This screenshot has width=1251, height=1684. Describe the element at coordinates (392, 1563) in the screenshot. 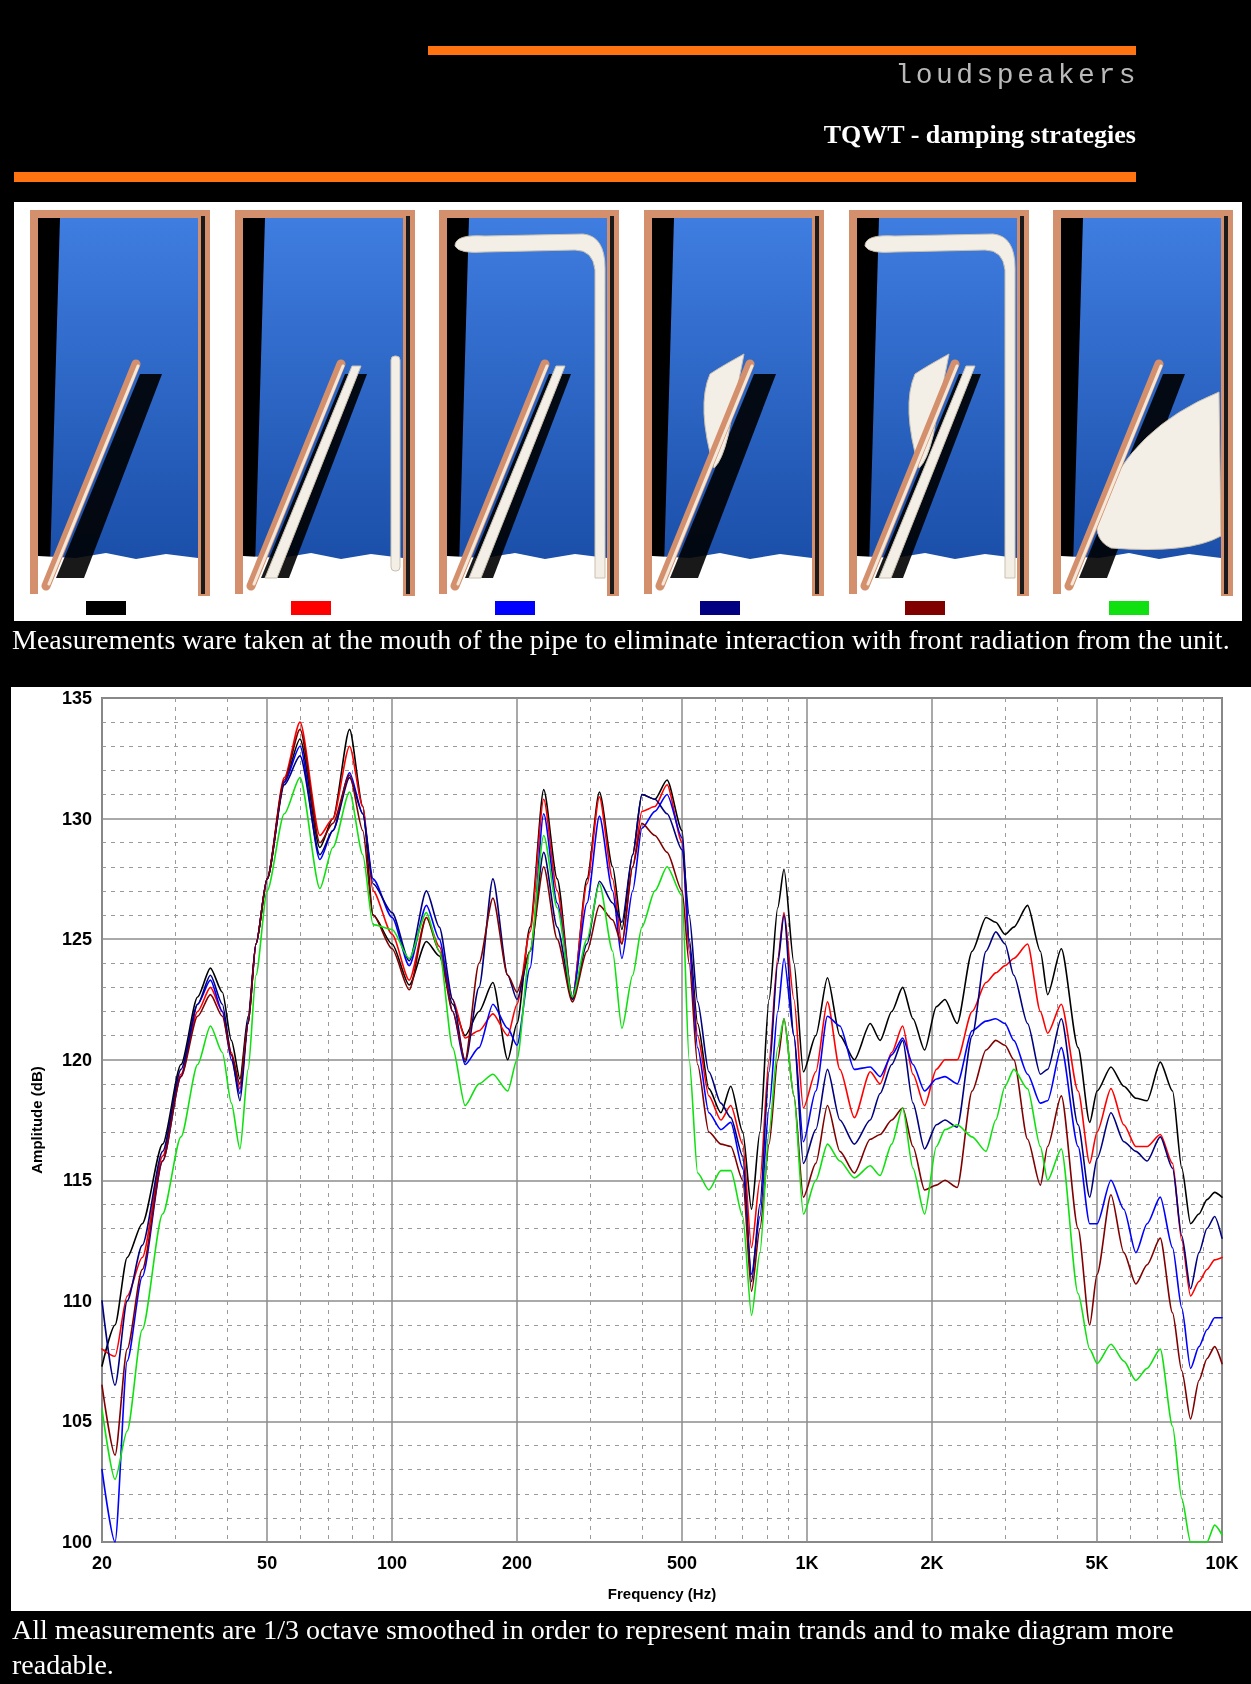

I see `x-tick-label: 100` at that location.